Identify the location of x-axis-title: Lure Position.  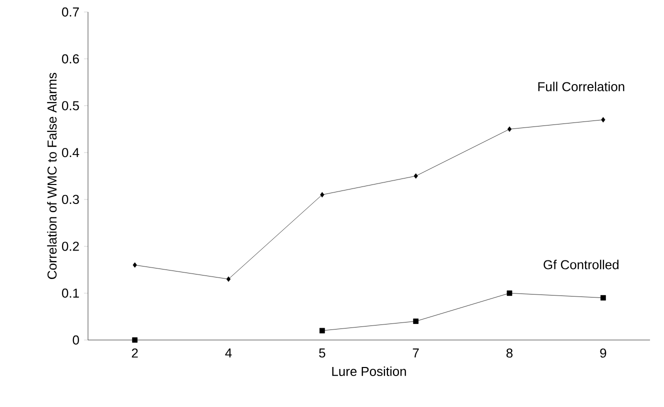
(369, 371).